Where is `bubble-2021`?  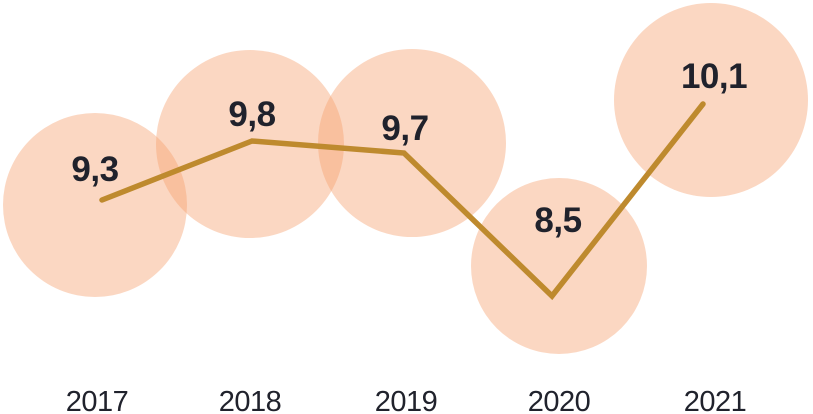 bubble-2021 is located at coordinates (711, 100).